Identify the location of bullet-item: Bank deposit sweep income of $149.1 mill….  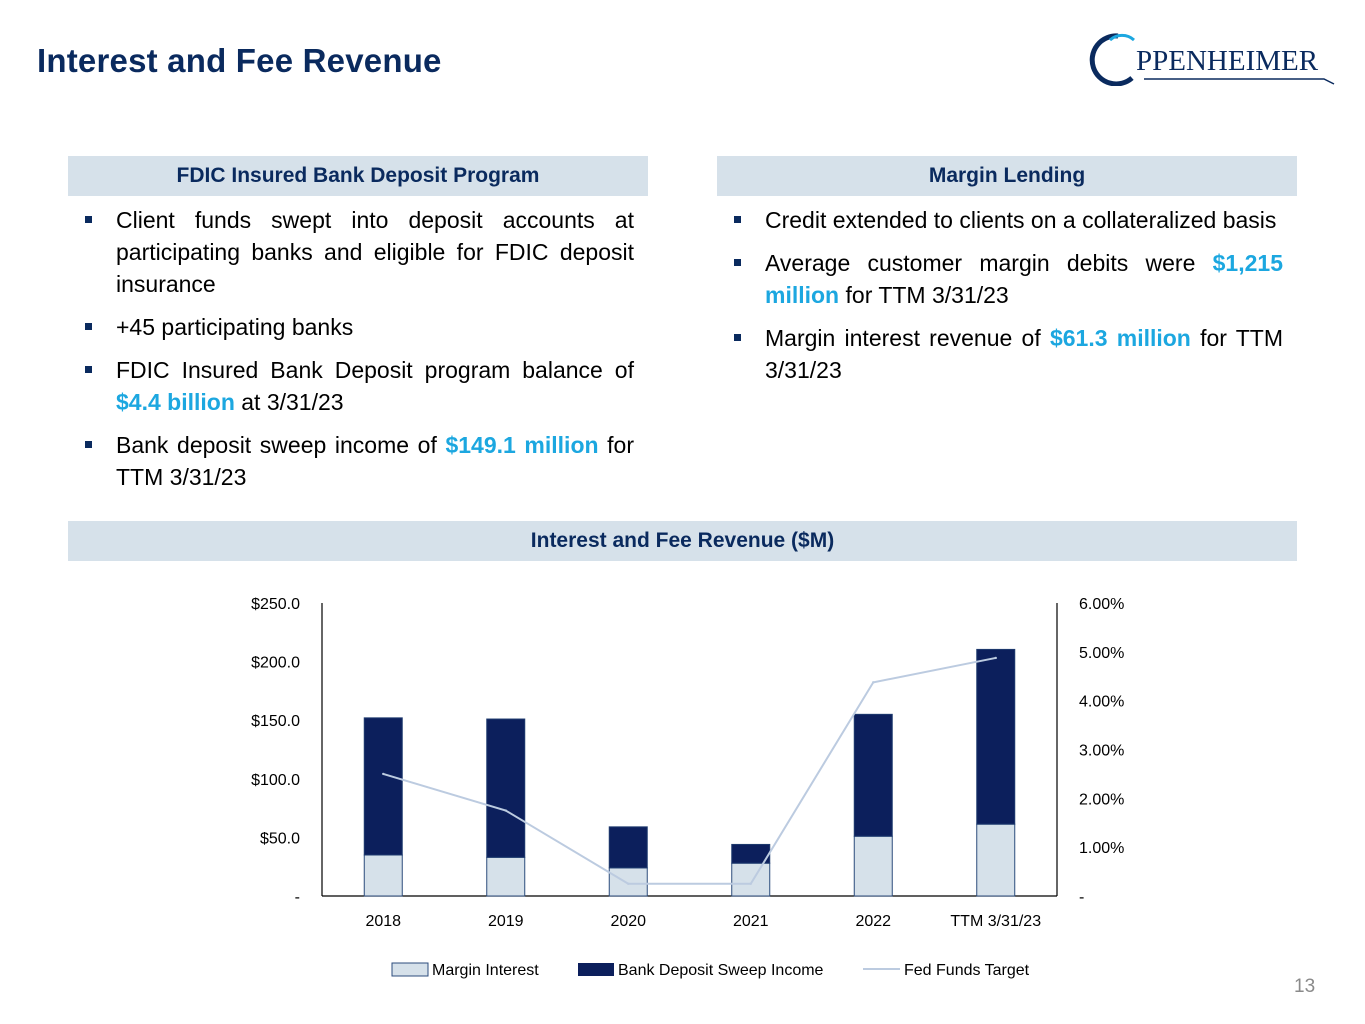
(351, 461).